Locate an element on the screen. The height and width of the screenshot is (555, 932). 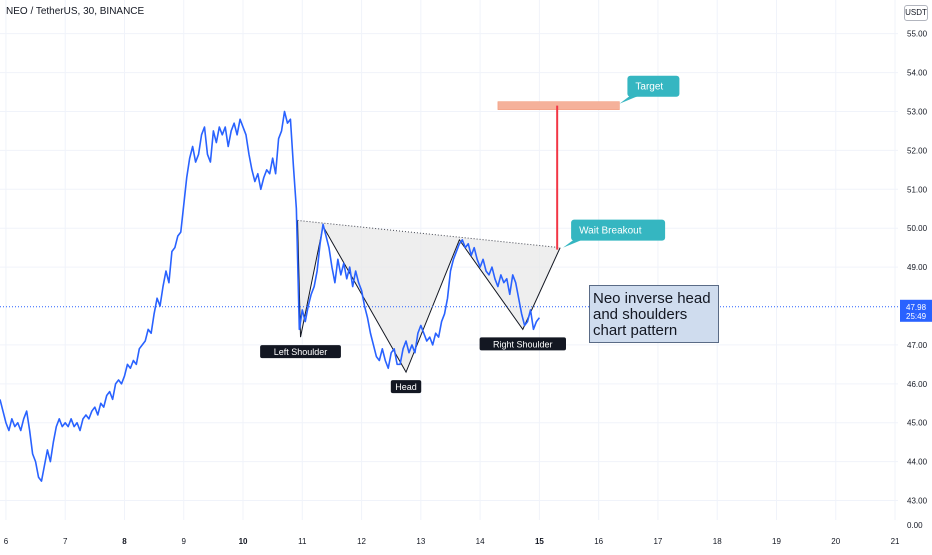
y-tick-label: 54.00 is located at coordinates (917, 73).